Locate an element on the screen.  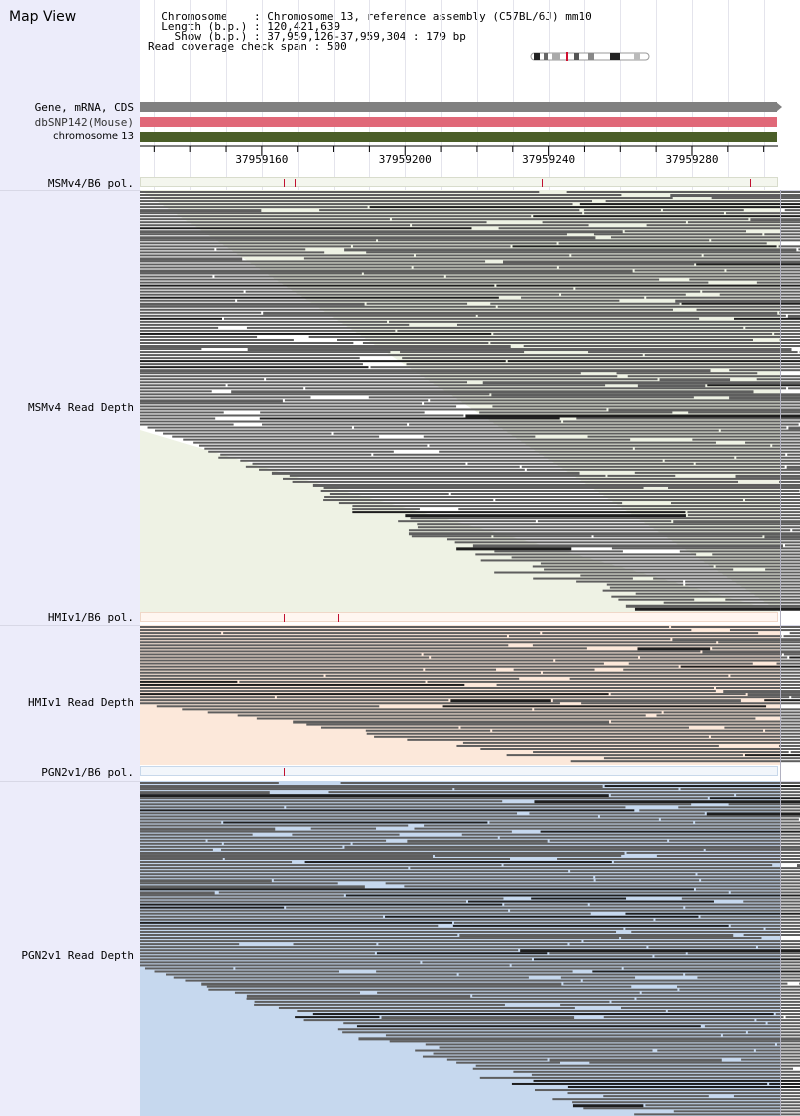
dbsnp-track-bar is located at coordinates (458, 122).